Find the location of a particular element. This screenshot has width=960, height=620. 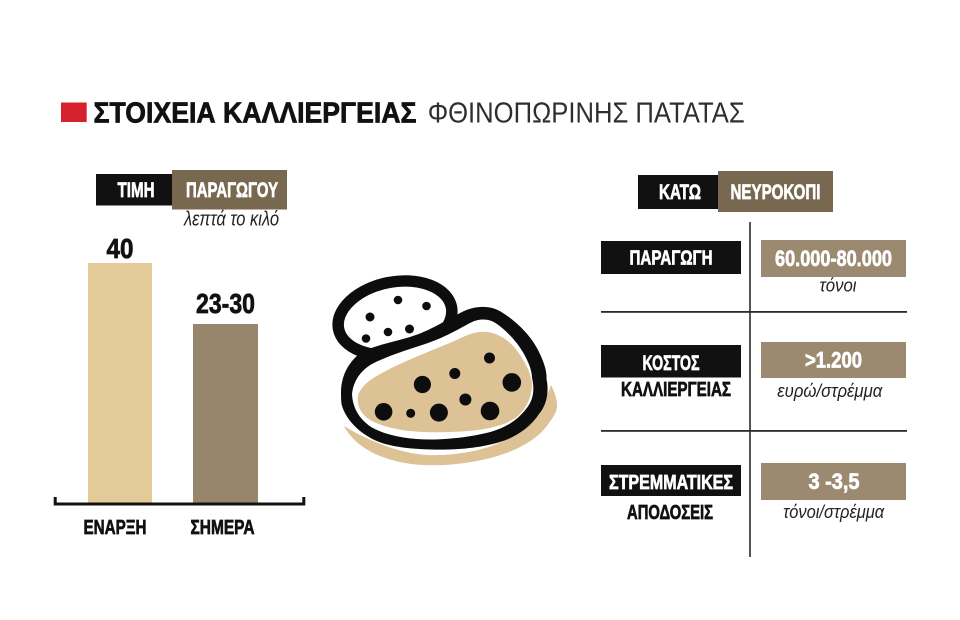

svg-text: 40 is located at coordinates (120, 248).